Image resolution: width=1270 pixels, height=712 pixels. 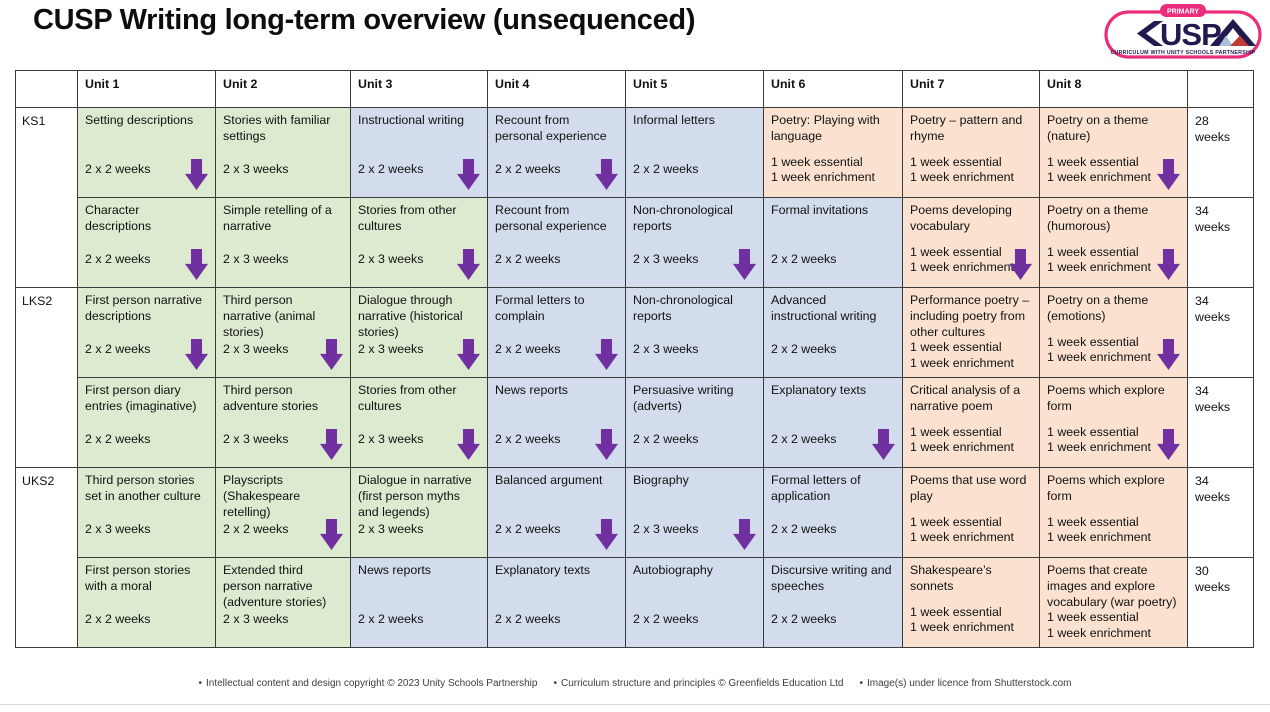 I want to click on unit-cell-title: Poems which explore form, so click(x=1106, y=398).